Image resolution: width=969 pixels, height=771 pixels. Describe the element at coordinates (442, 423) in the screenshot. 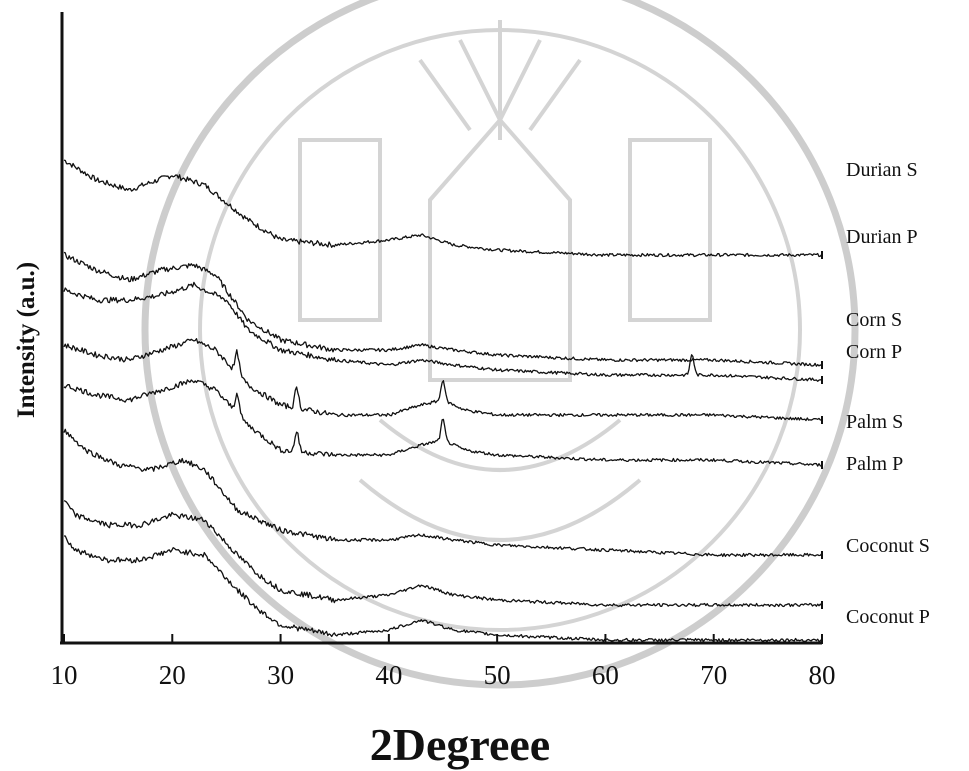

I see `trace-palm-s` at that location.